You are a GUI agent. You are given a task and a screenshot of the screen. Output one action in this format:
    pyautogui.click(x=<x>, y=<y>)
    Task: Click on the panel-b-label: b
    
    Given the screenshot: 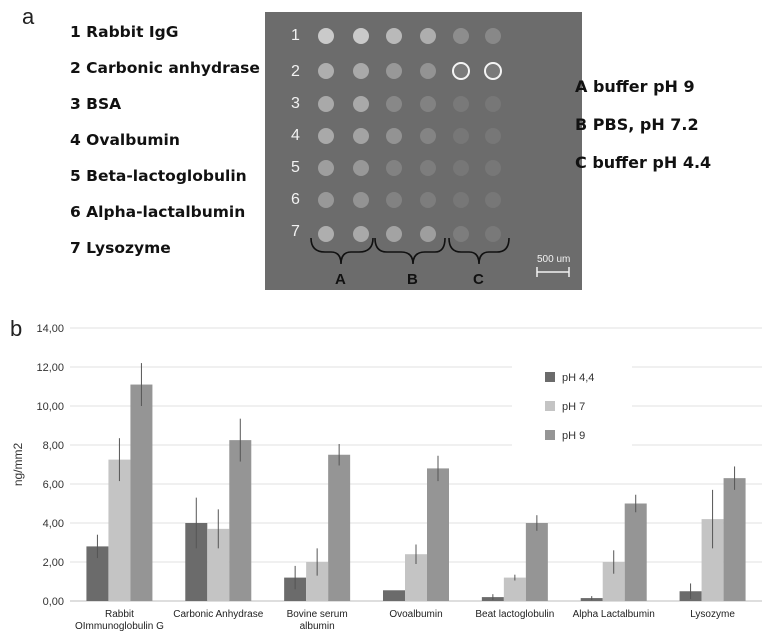 What is the action you would take?
    pyautogui.click(x=16, y=328)
    